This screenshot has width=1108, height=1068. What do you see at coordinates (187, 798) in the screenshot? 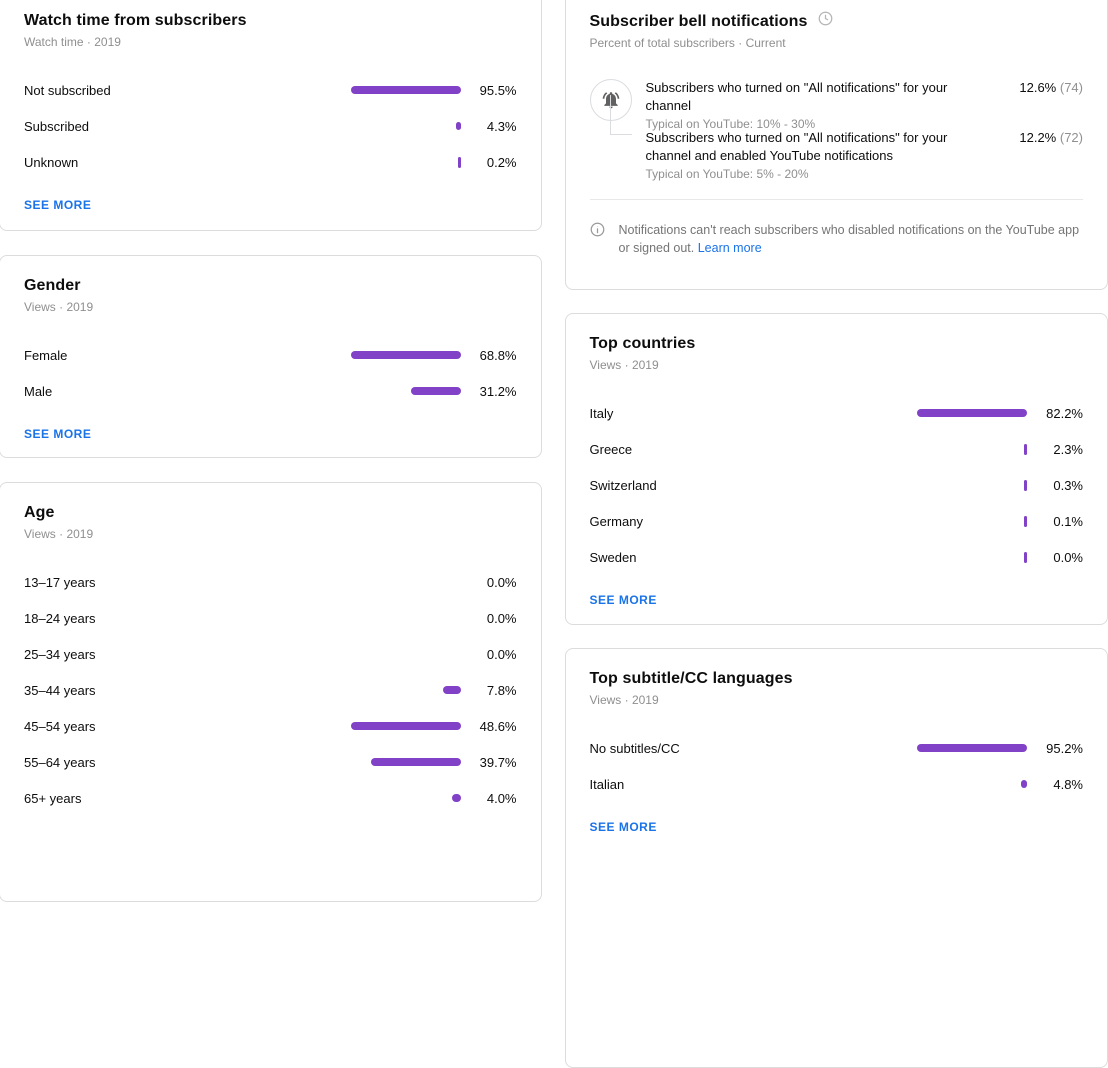
I see `stat-row-label: 65+ years` at bounding box center [187, 798].